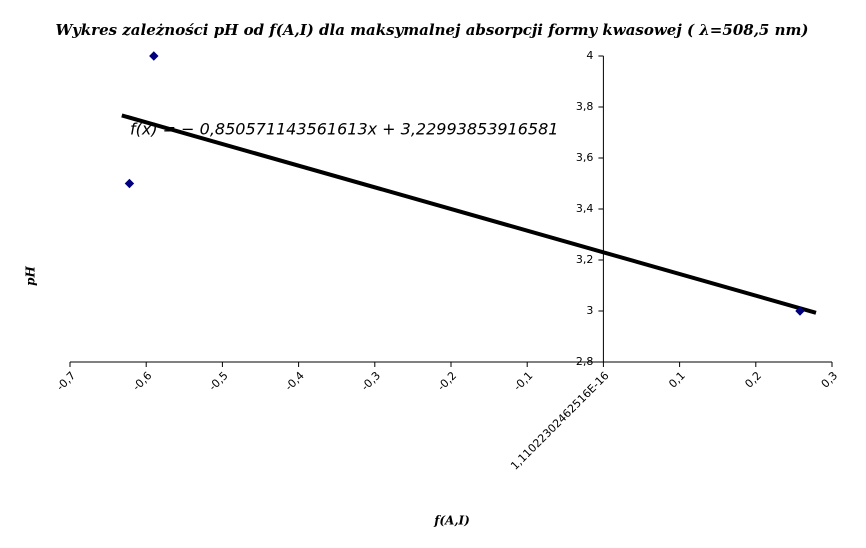 This screenshot has width=866, height=548. Describe the element at coordinates (585, 157) in the screenshot. I see `y-tick-label: 3,6` at that location.